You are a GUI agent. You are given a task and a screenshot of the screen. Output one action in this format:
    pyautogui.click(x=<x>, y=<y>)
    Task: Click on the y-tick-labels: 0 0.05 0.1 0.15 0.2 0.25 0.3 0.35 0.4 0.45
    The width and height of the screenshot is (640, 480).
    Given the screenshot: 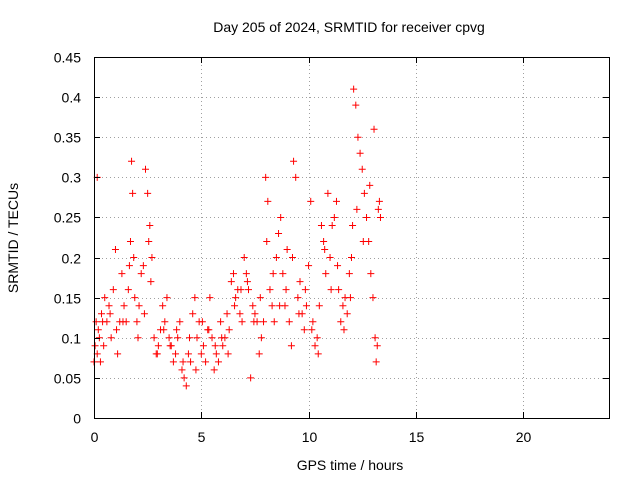 What is the action you would take?
    pyautogui.click(x=67, y=238)
    